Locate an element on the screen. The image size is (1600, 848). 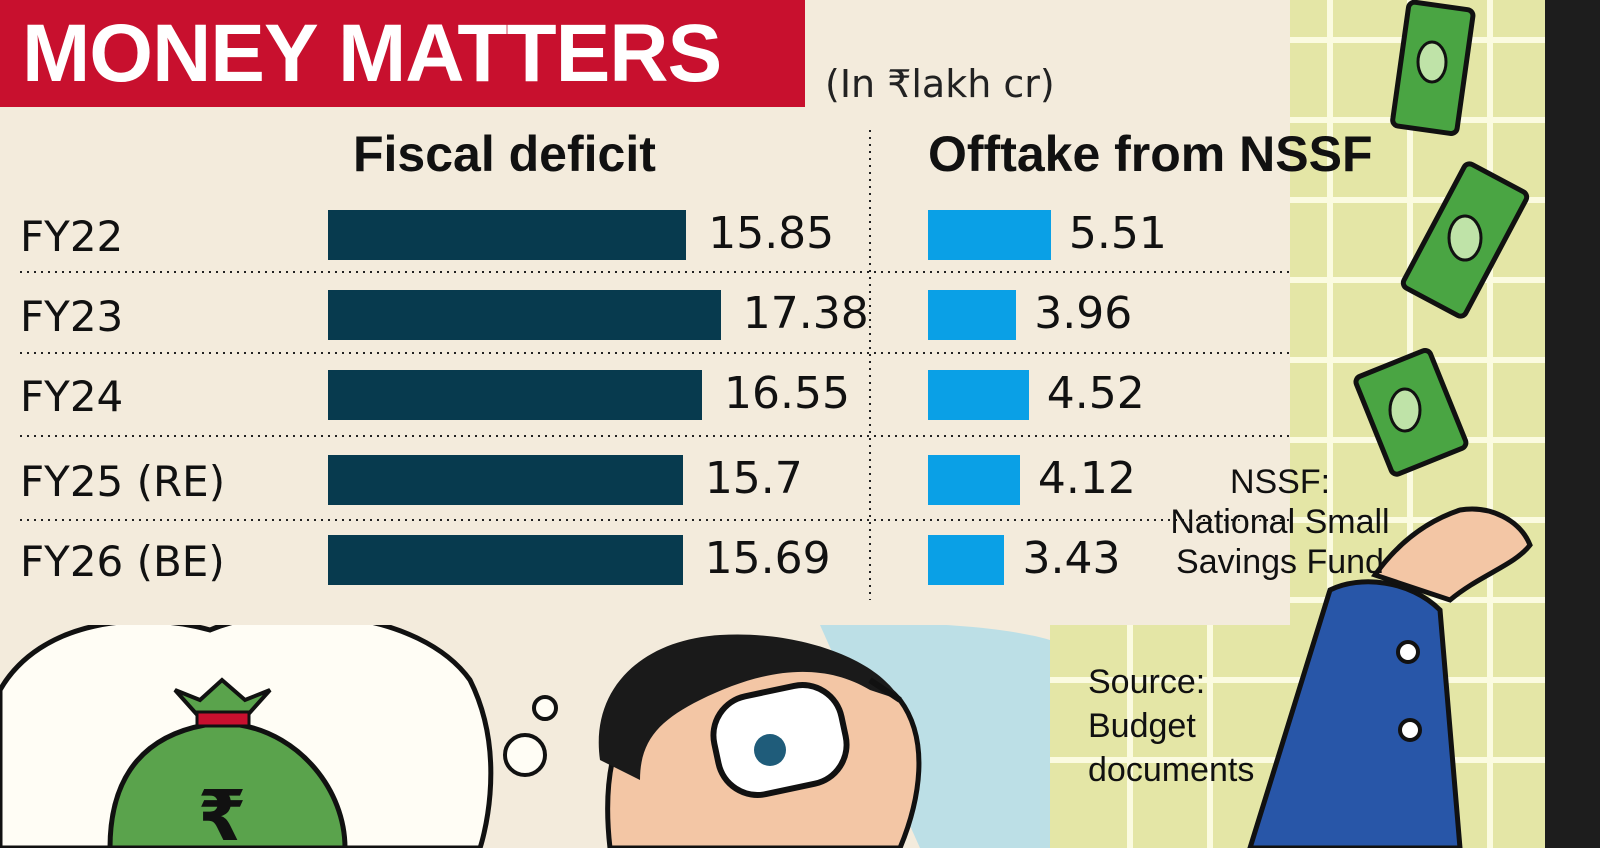
source-line: Source: is located at coordinates (1147, 682).